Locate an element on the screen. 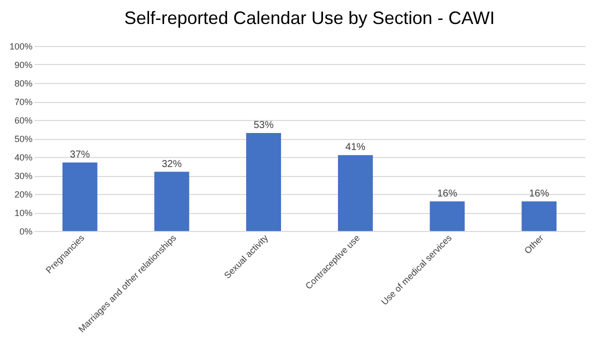 This screenshot has height=340, width=605. y-tick-label: 80% is located at coordinates (23, 83).